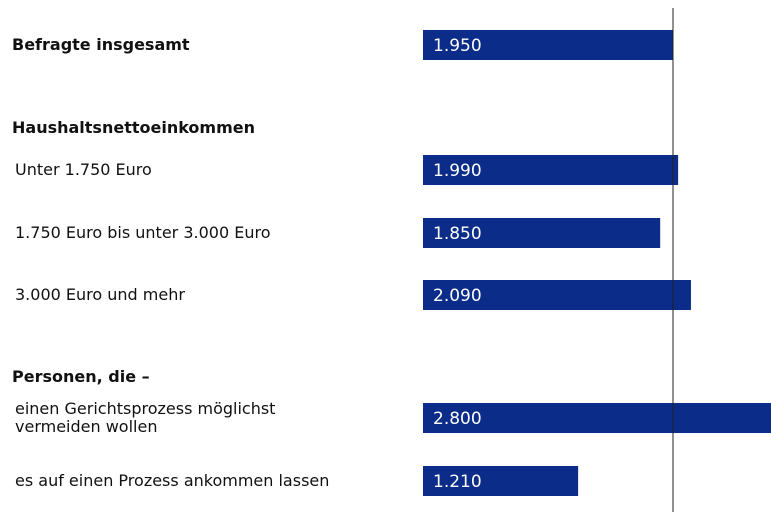  What do you see at coordinates (457, 46) in the screenshot?
I see `value-label: 1.950` at bounding box center [457, 46].